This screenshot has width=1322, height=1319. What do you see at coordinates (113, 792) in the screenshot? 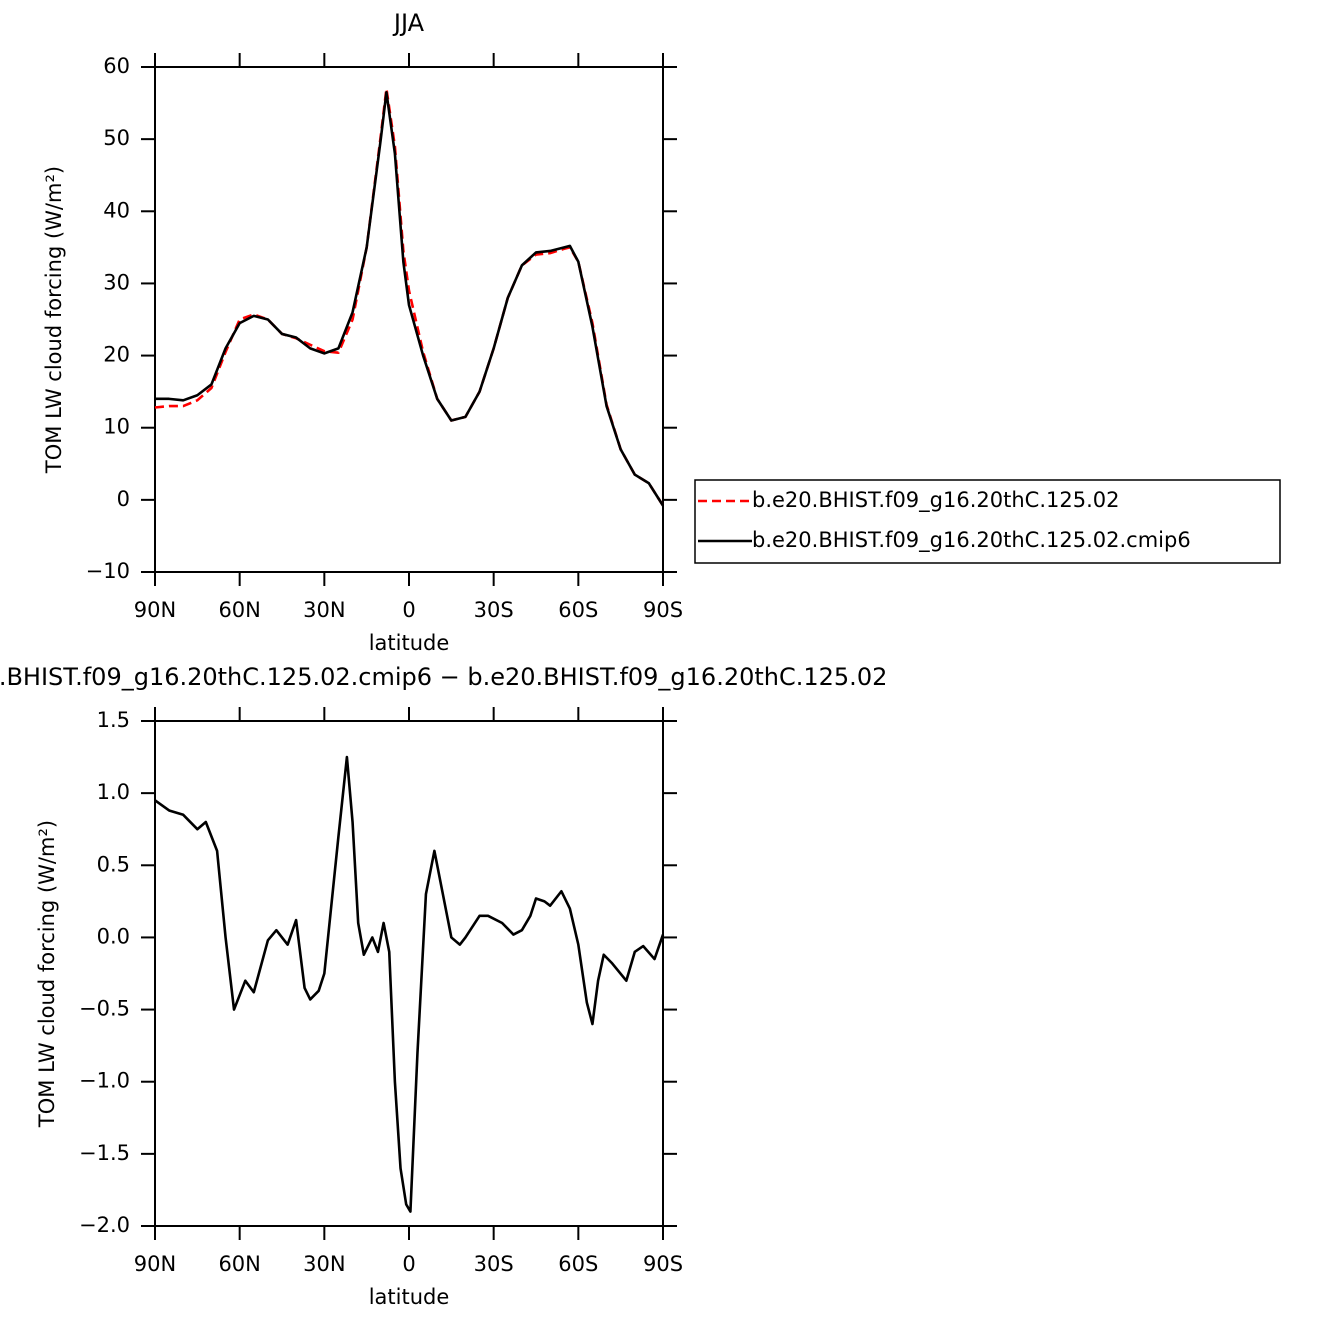
I see `y-tick-label: 1.0` at bounding box center [113, 792].